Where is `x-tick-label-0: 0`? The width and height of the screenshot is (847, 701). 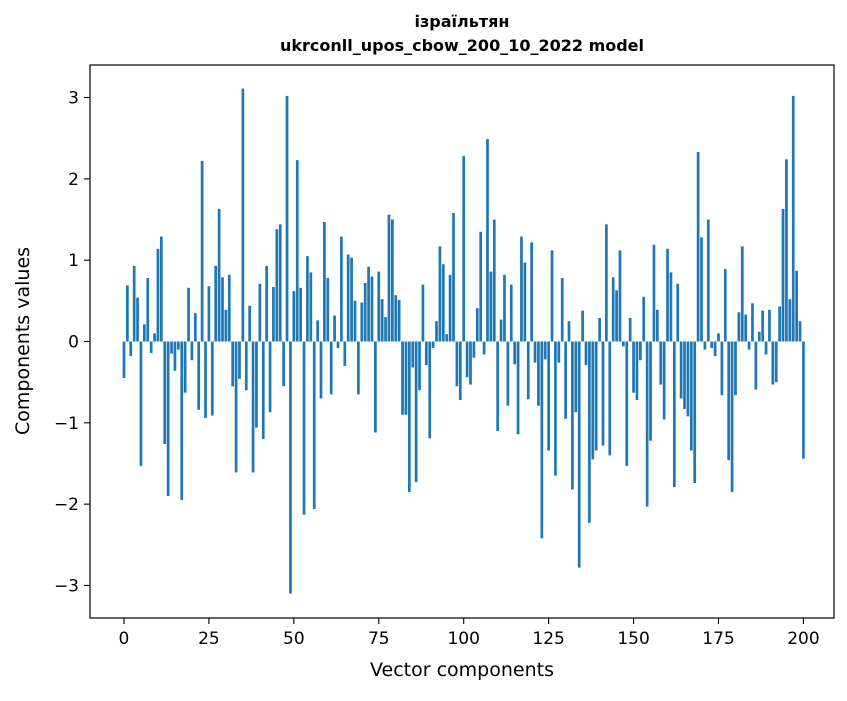 x-tick-label-0: 0 is located at coordinates (124, 639).